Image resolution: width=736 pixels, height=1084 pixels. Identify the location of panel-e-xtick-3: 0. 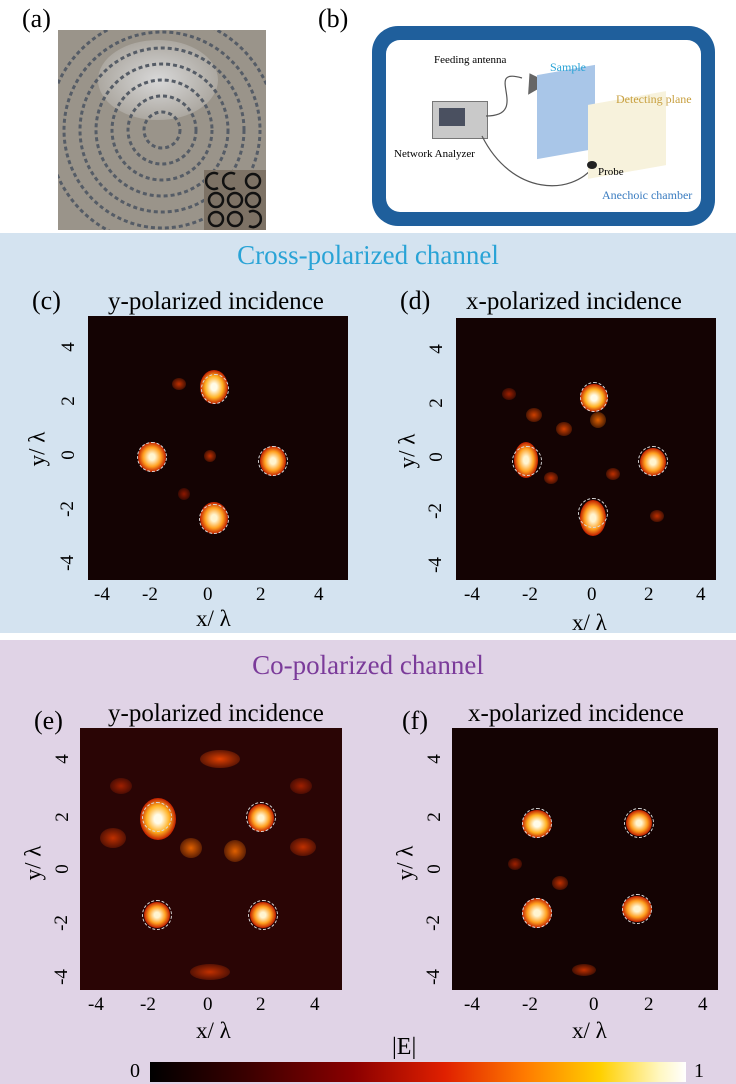
(208, 1004).